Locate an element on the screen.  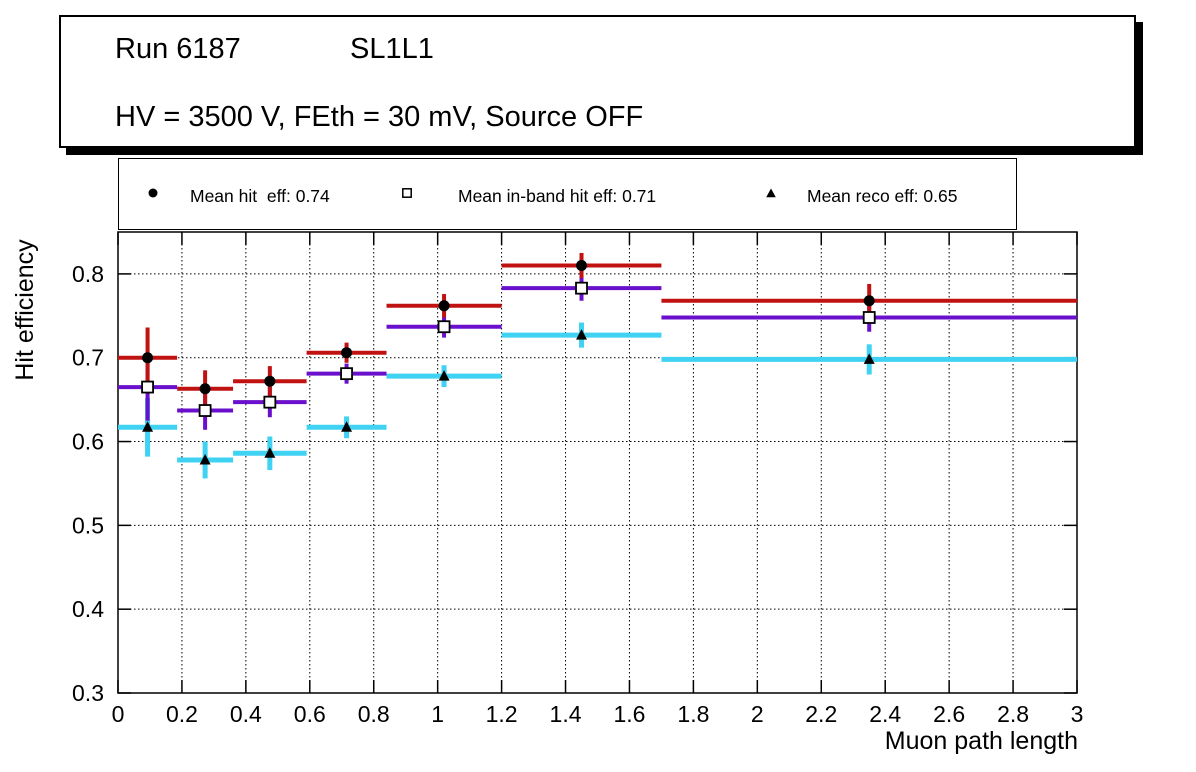
svg-text: 0.2 is located at coordinates (182, 714).